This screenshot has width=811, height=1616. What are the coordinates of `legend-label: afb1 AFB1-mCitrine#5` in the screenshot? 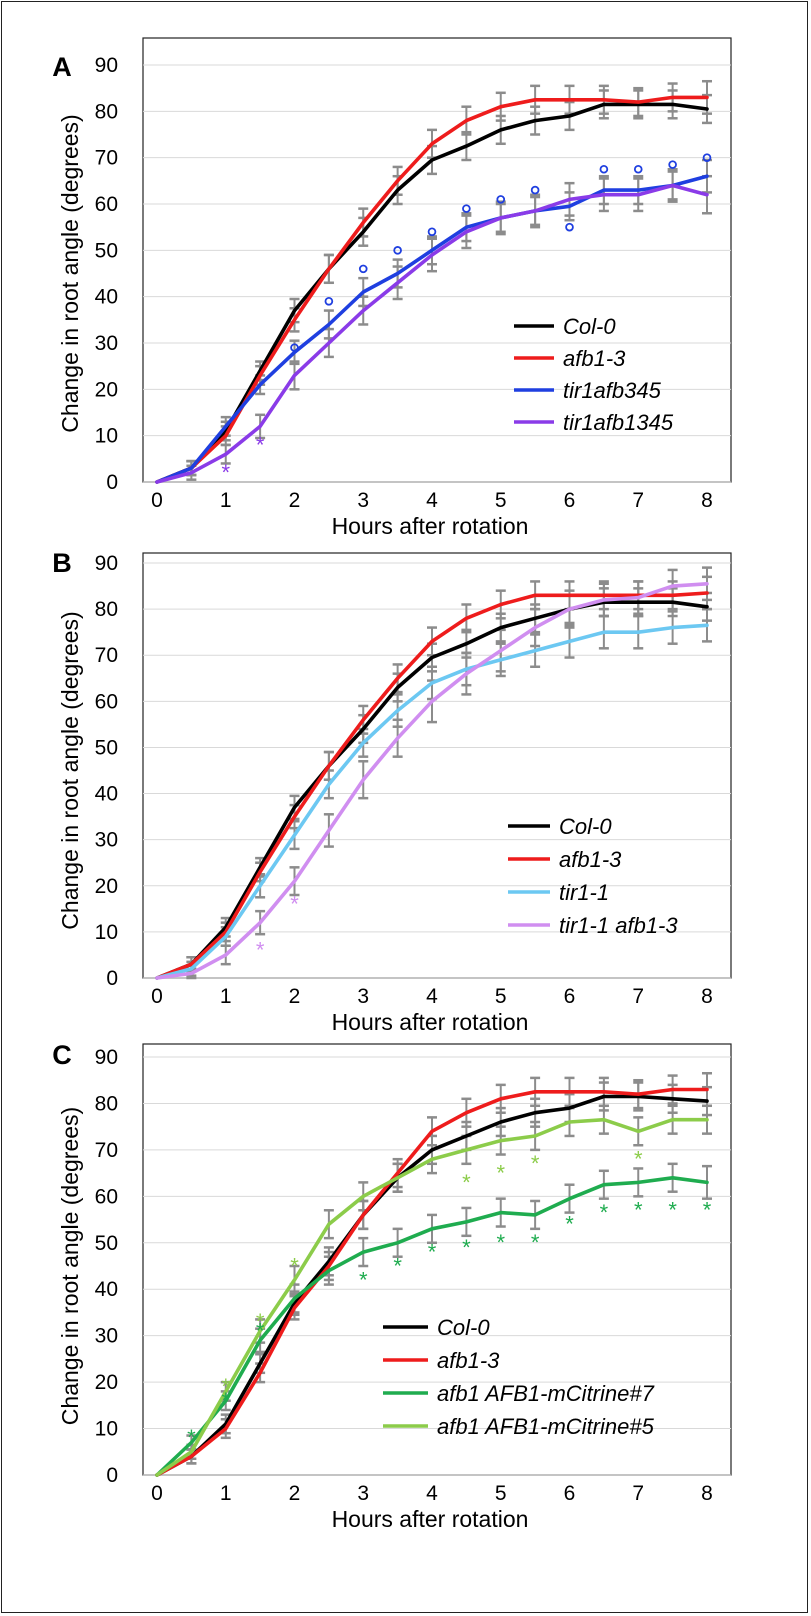 It's located at (546, 1426).